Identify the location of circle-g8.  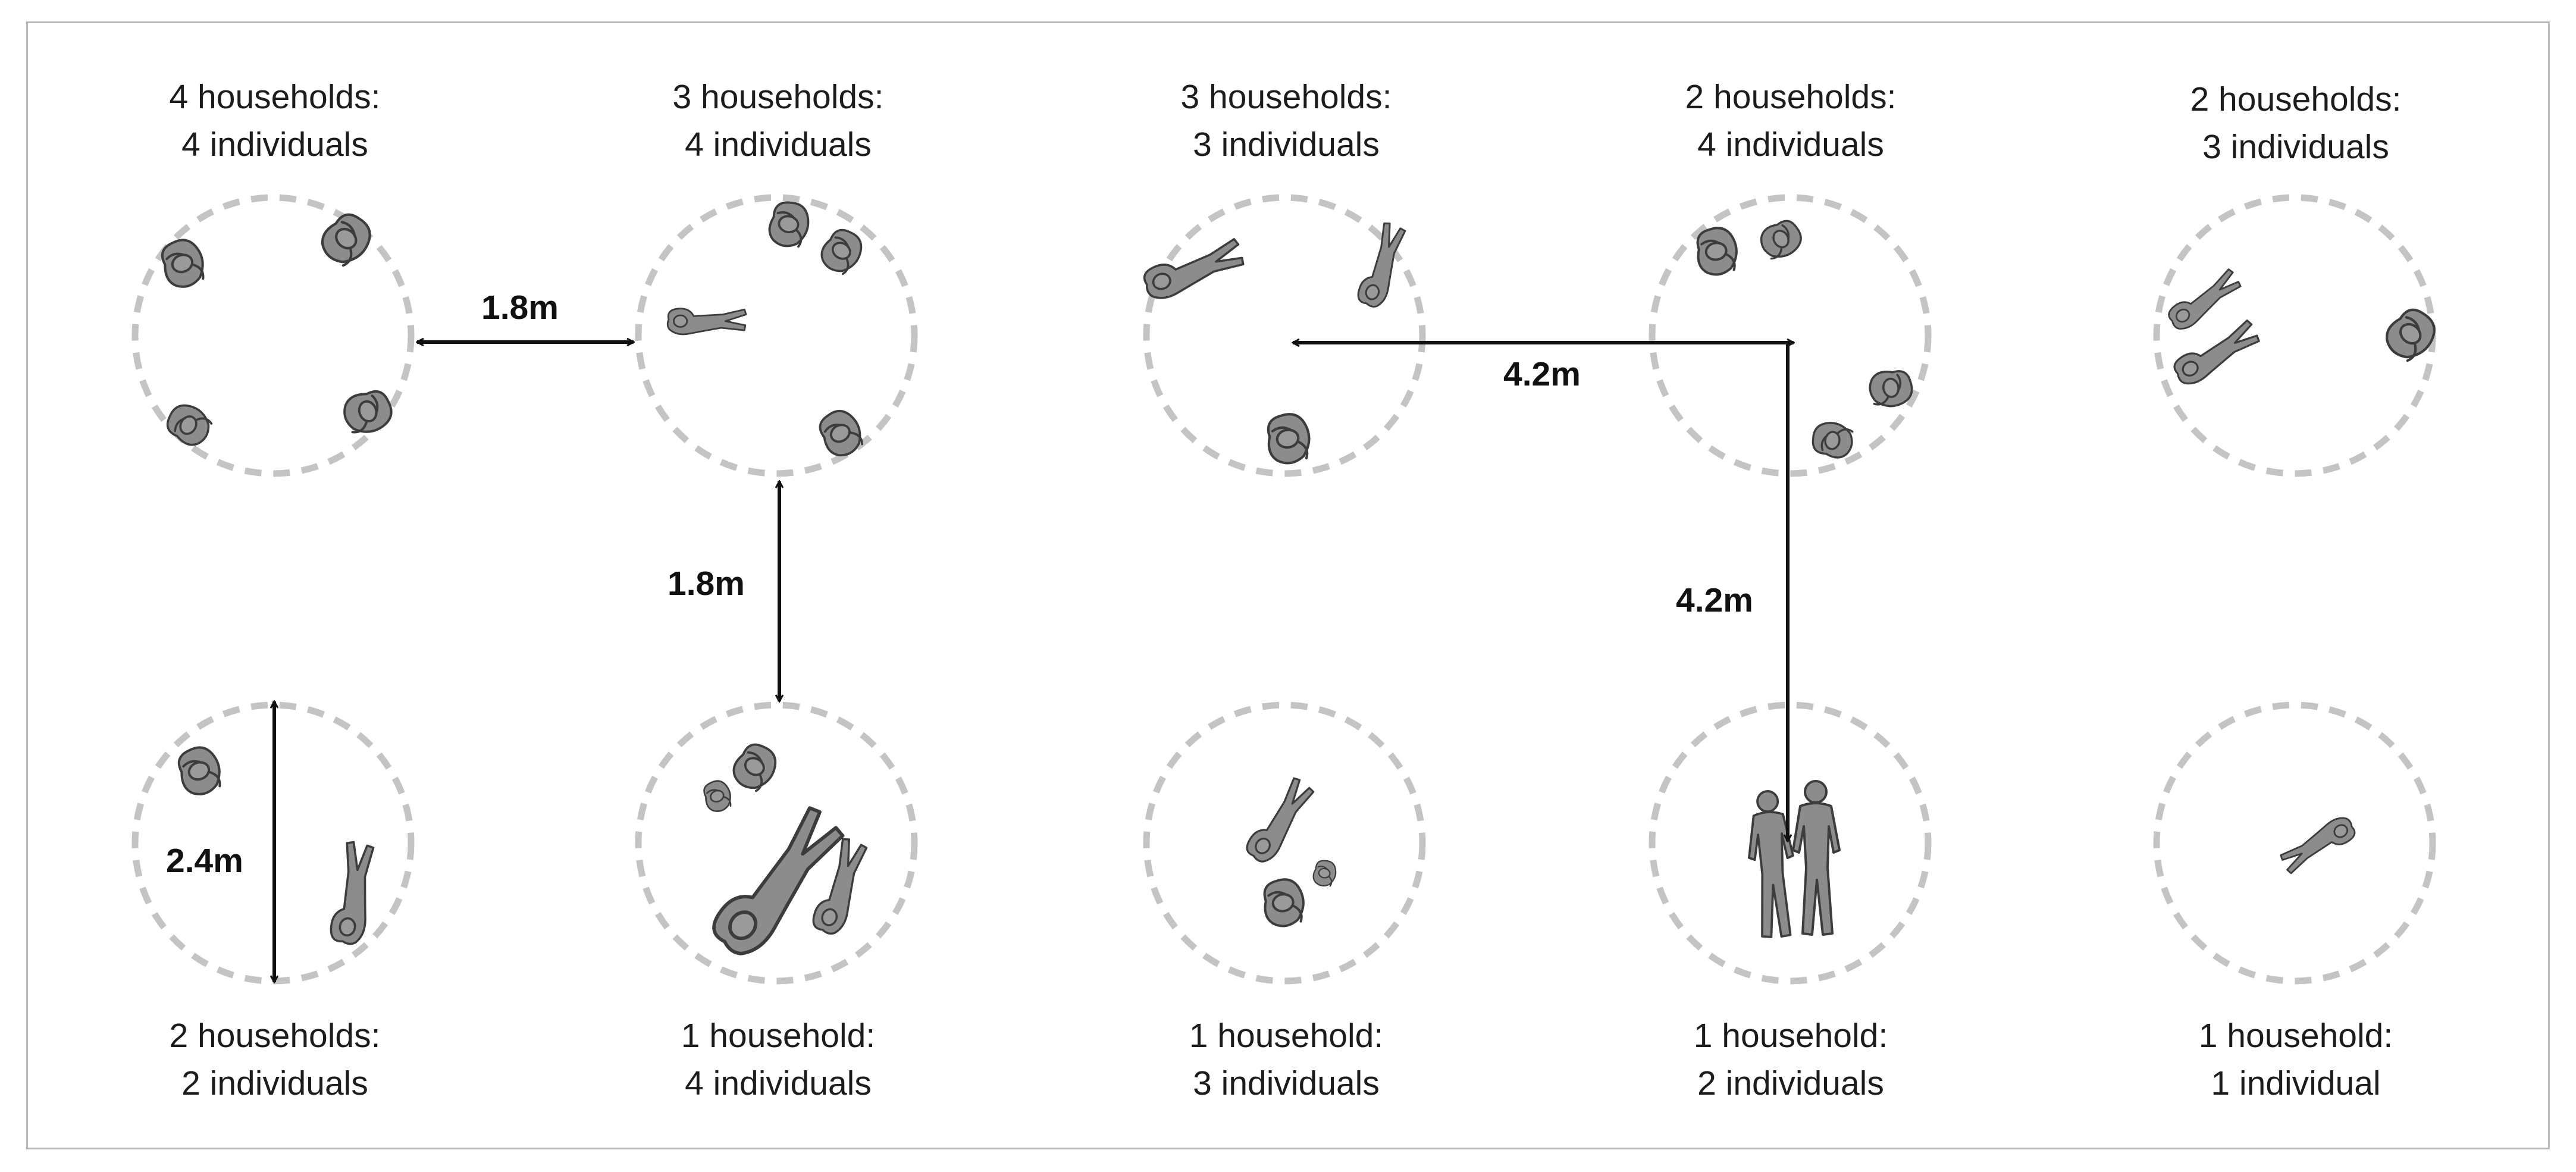
(1285, 843).